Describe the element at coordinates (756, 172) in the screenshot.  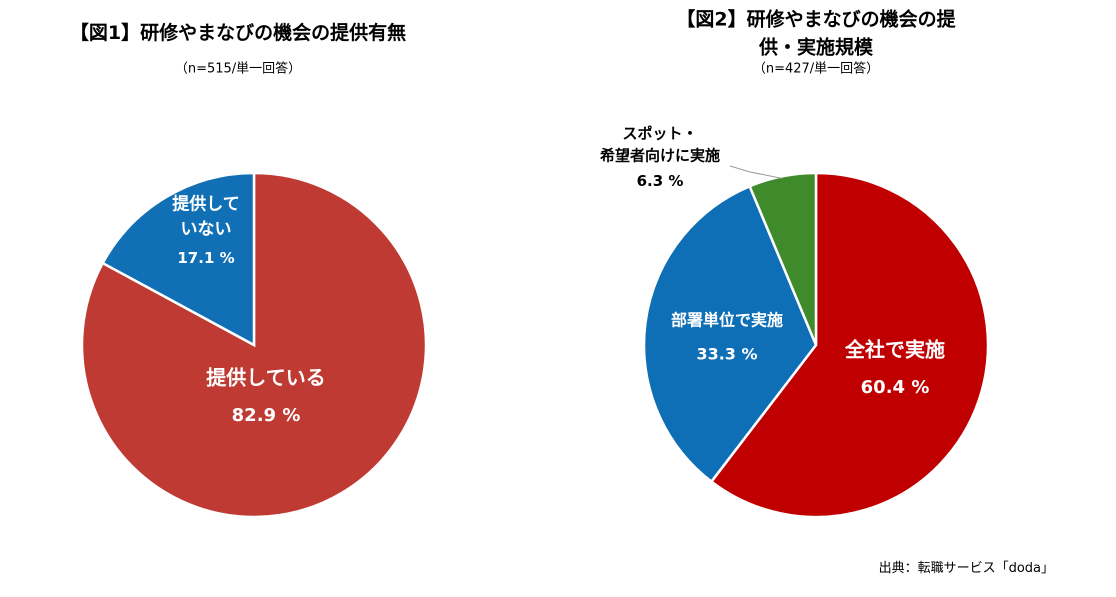
I see `leader-line` at that location.